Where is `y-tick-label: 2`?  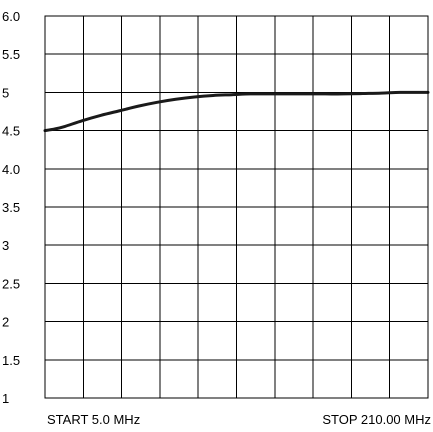 y-tick-label: 2 is located at coordinates (5, 322).